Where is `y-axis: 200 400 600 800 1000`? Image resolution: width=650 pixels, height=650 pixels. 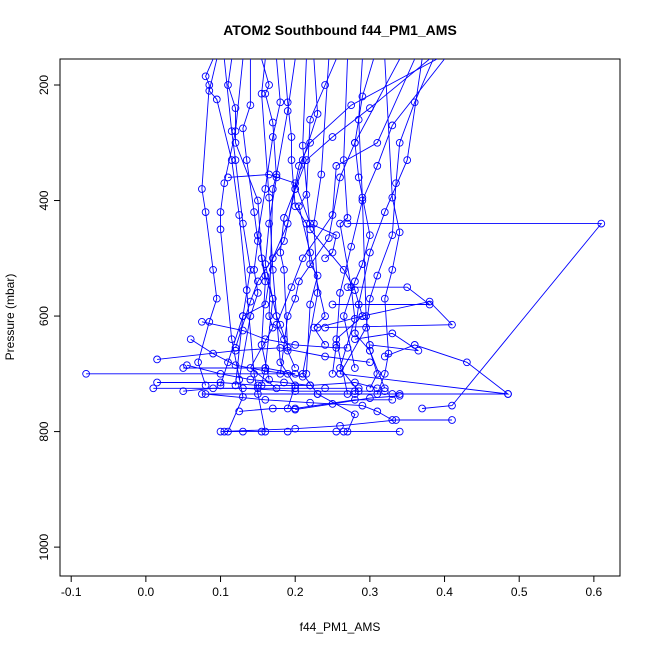
y-axis: 200 400 600 800 1000 is located at coordinates (48, 317).